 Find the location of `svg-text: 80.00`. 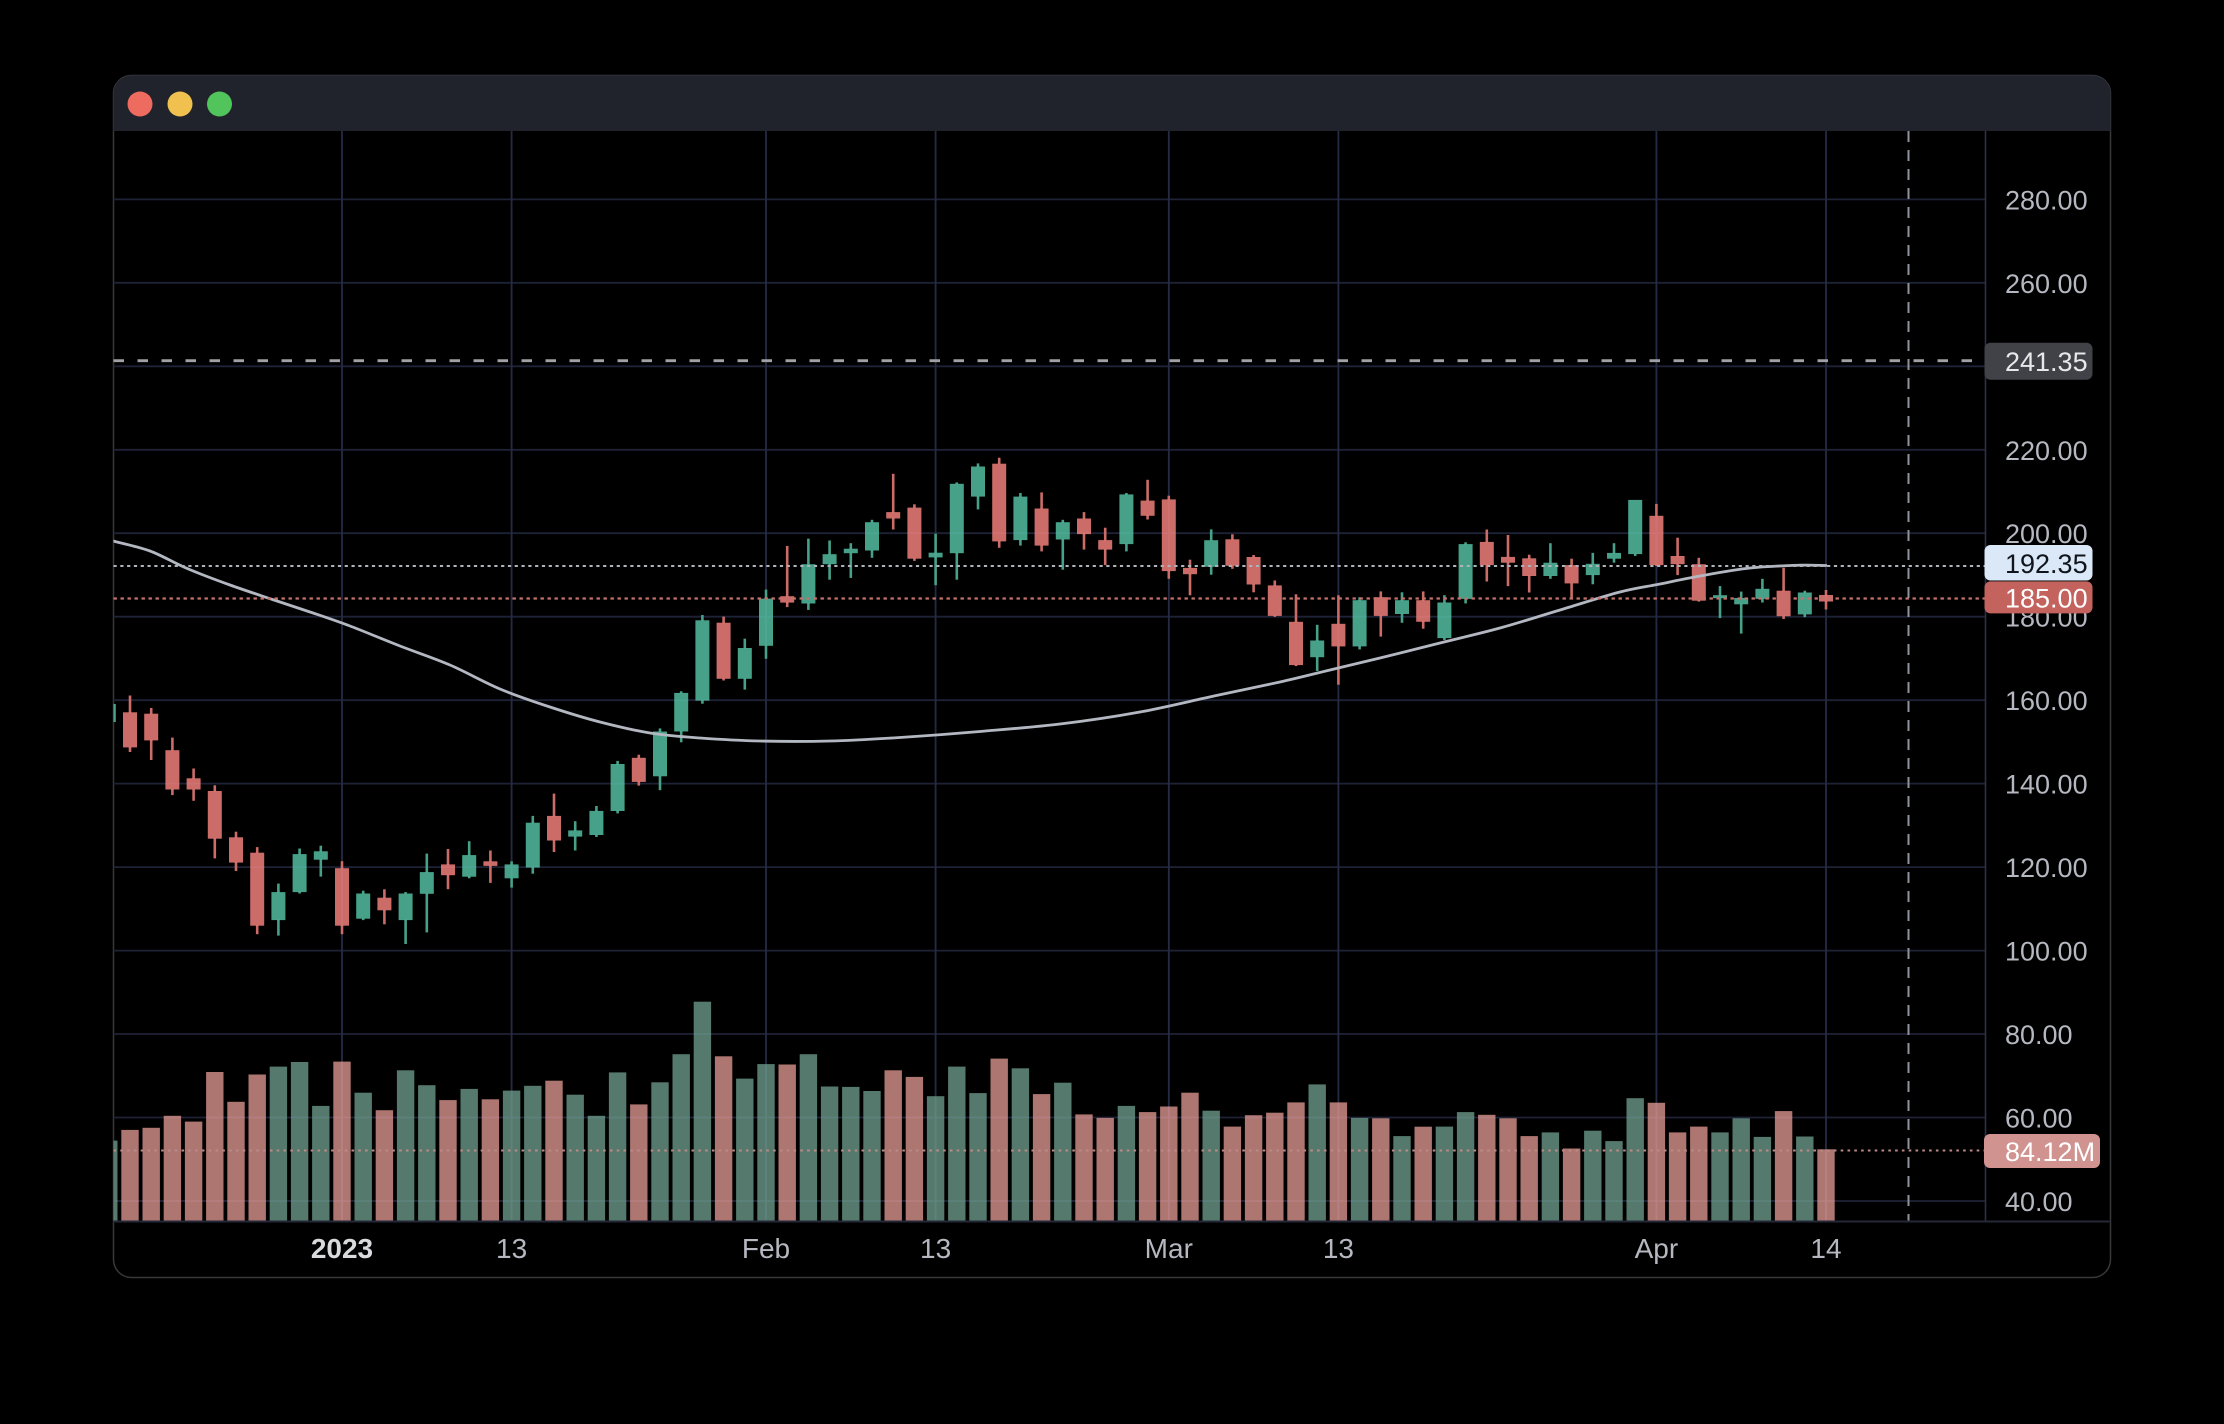

svg-text: 80.00 is located at coordinates (2039, 1035).